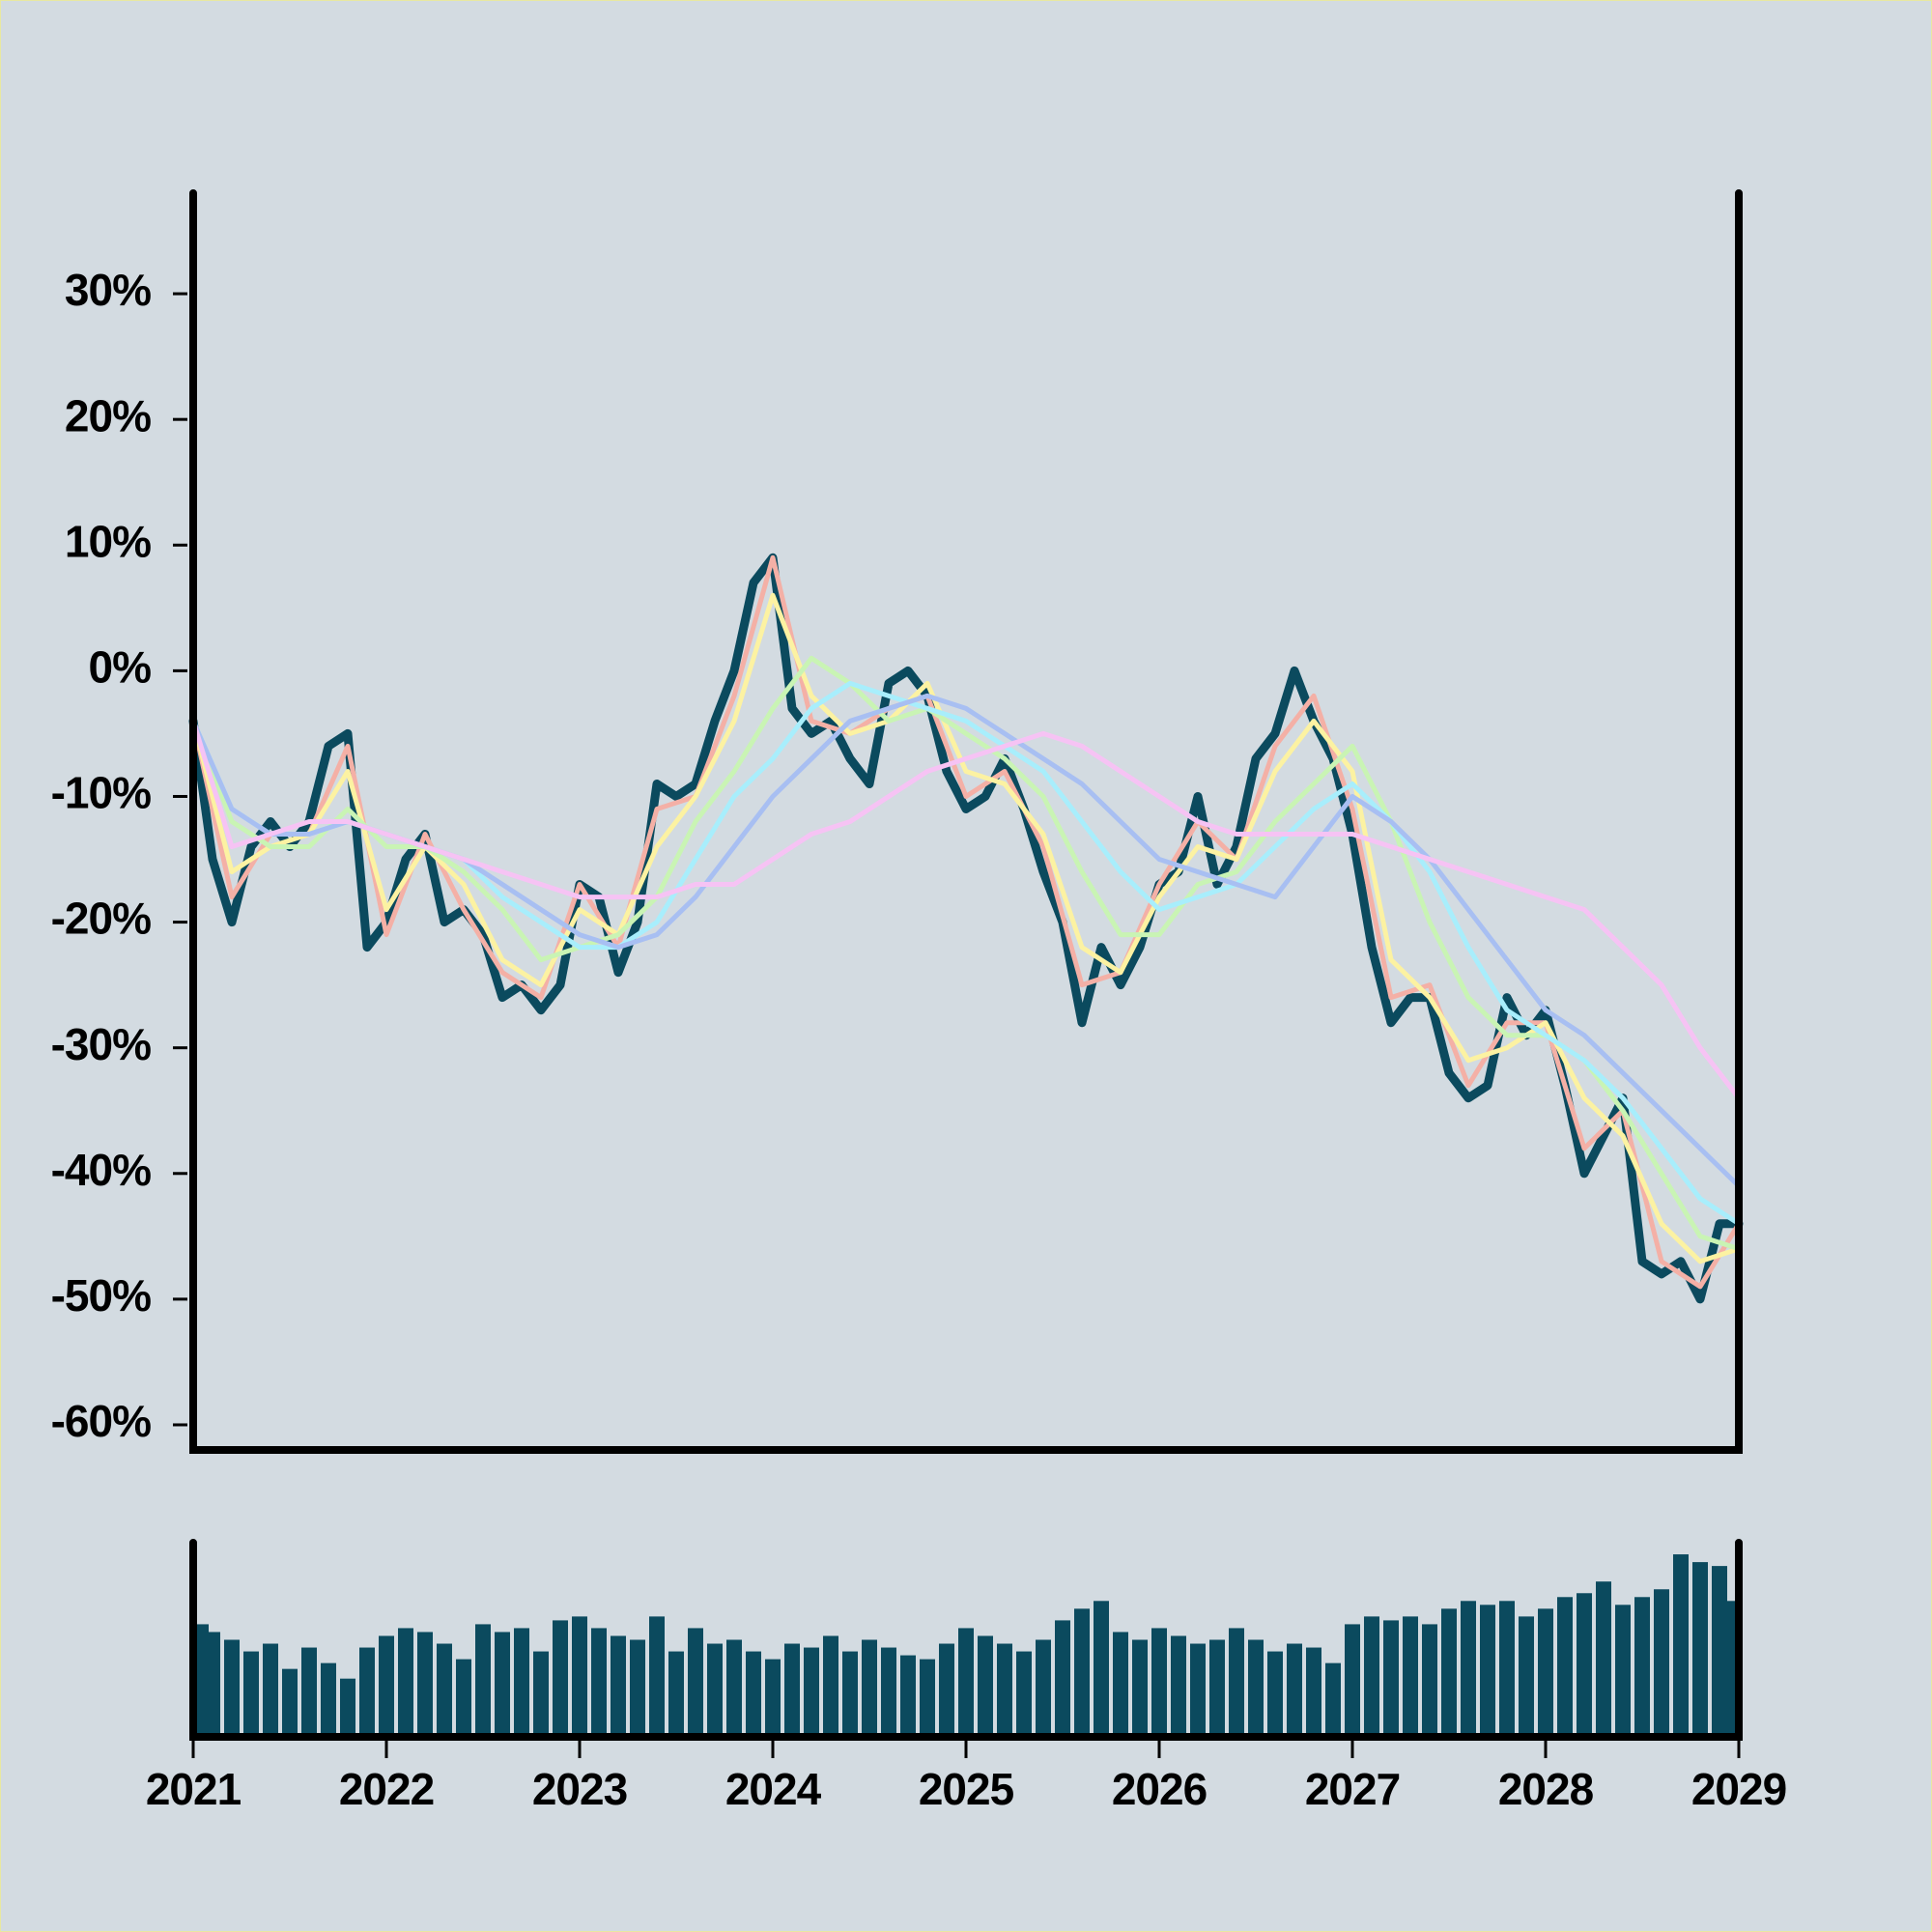  What do you see at coordinates (101, 919) in the screenshot?
I see `y-tick-label: -20%` at bounding box center [101, 919].